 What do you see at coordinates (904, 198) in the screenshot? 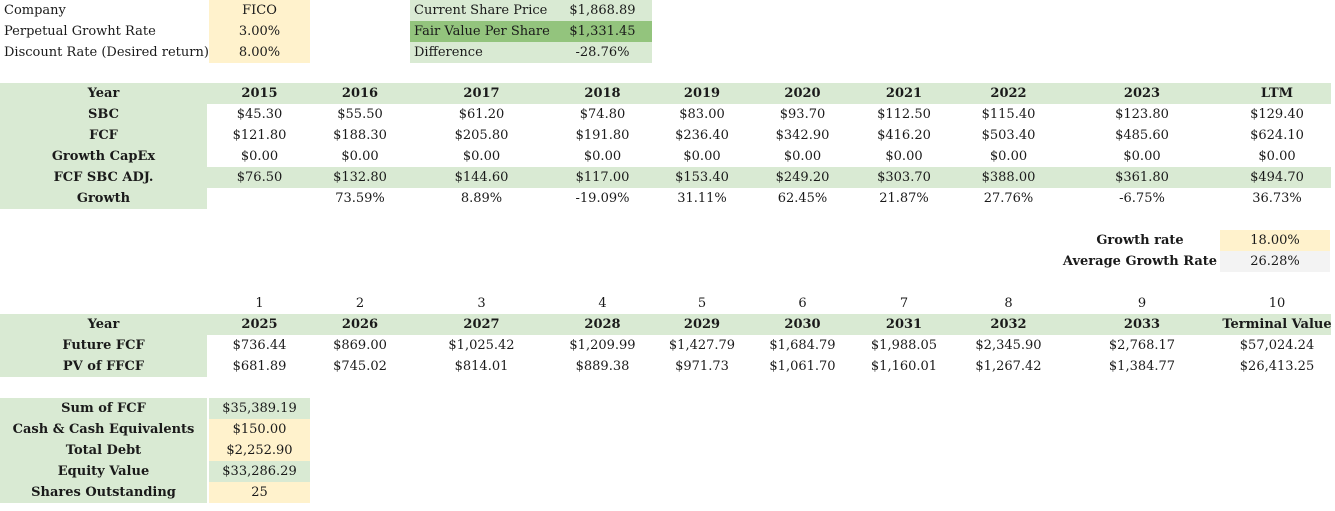
I see `history-cell: 21.87%` at bounding box center [904, 198].